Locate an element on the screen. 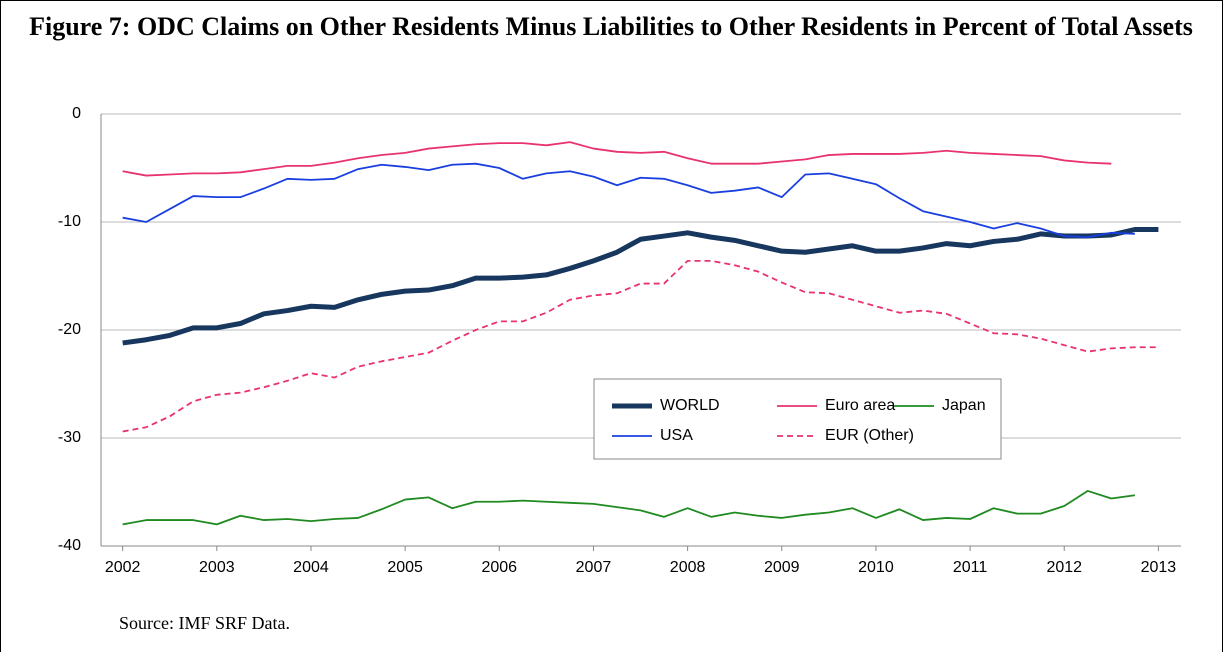 The width and height of the screenshot is (1225, 652). x-tick-label: 2007 is located at coordinates (594, 567).